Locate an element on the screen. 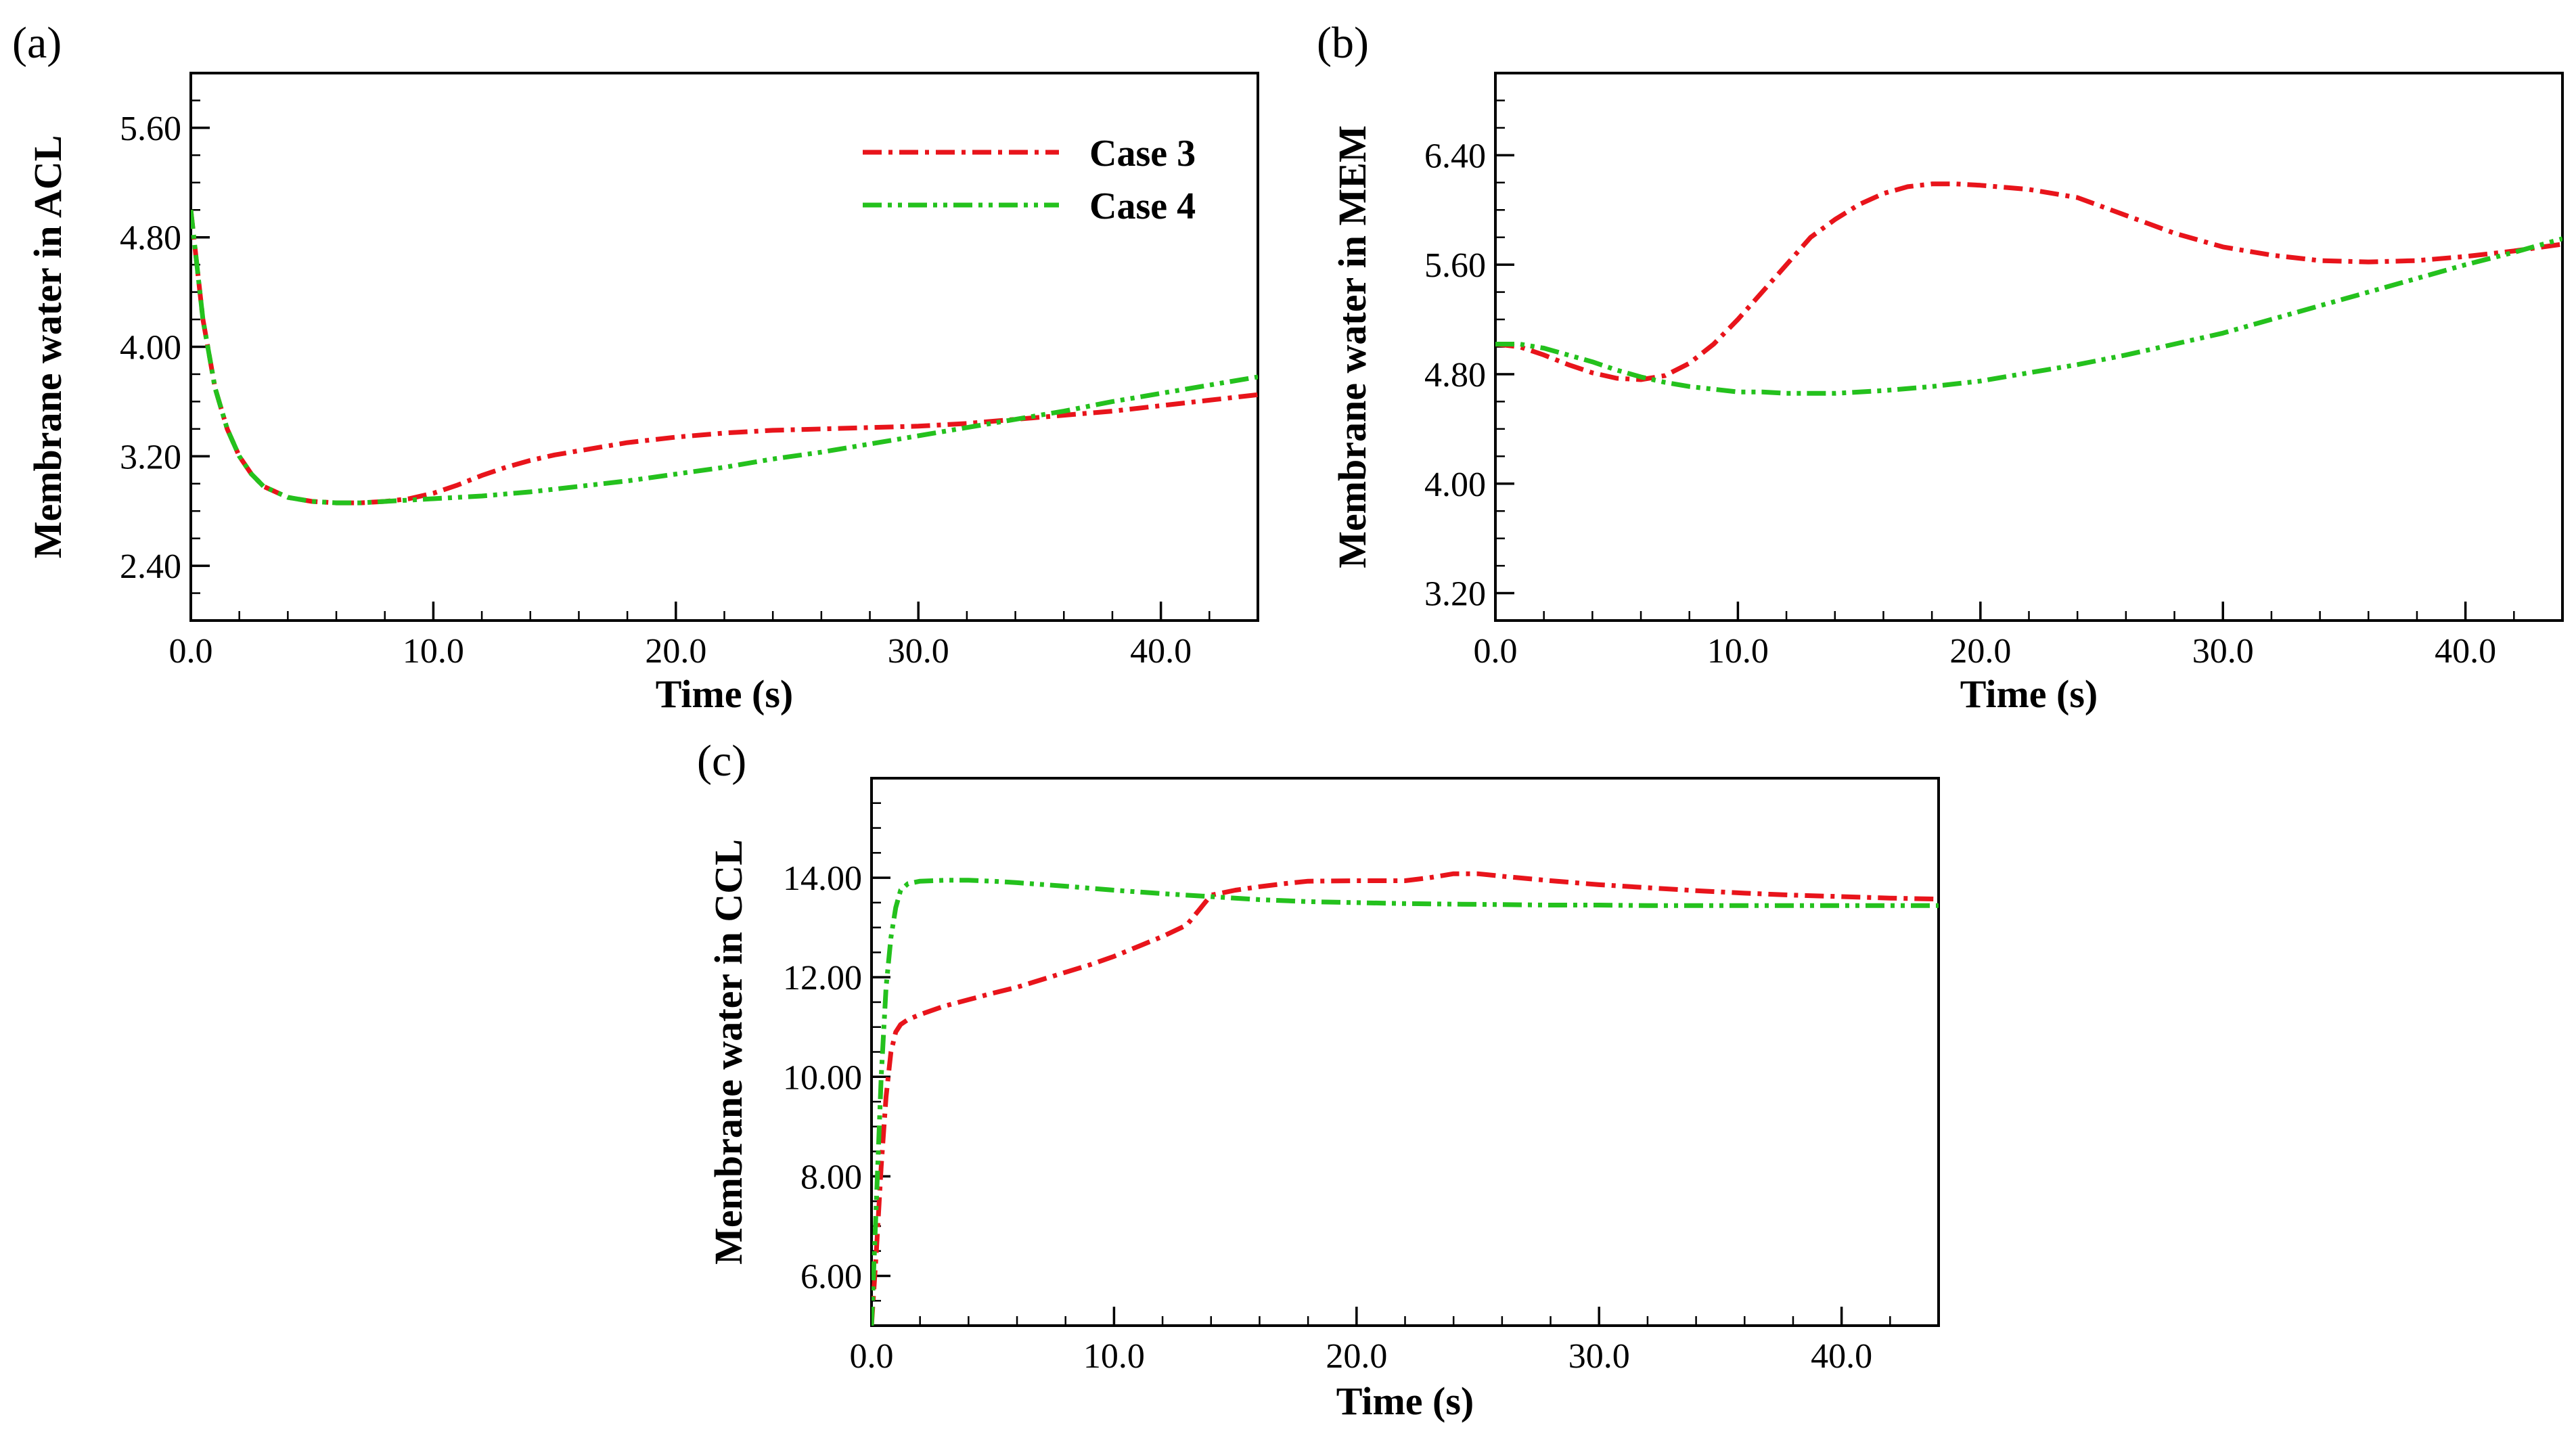 The image size is (2576, 1440). y-tick-label: 6.40 is located at coordinates (1455, 156).